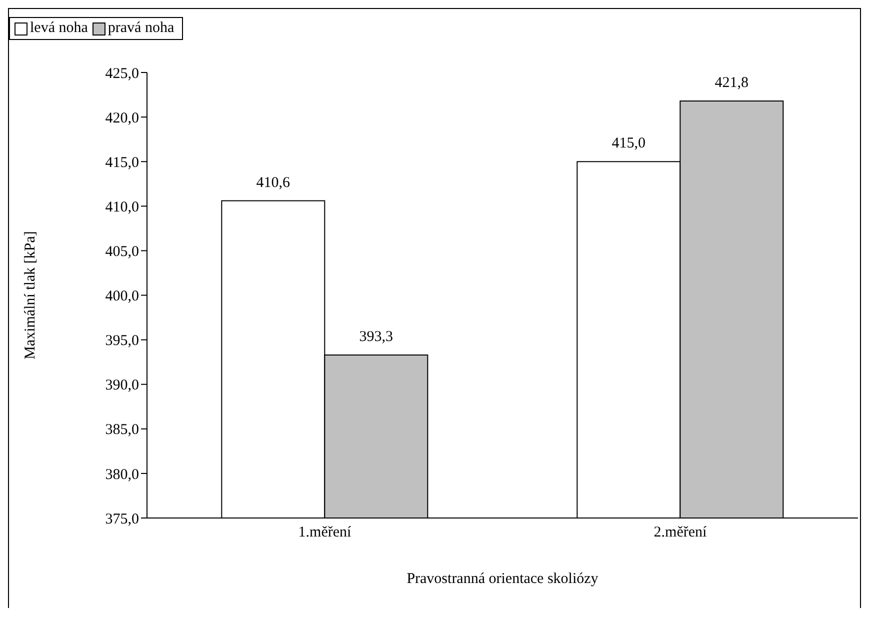 The image size is (869, 617). Describe the element at coordinates (273, 182) in the screenshot. I see `data-label: 410,6` at that location.